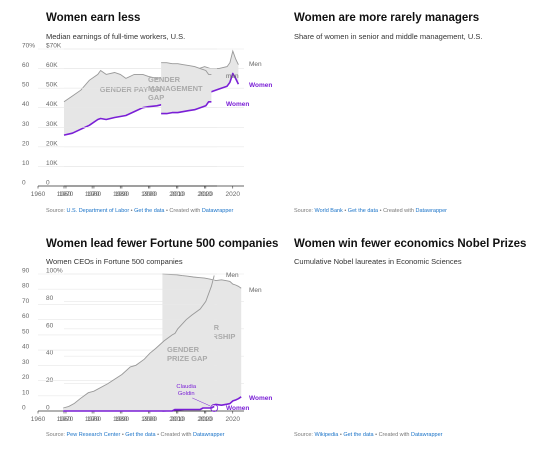 This screenshot has height=452, width=545. I want to click on chart-title: Women win fewer economics Nobel Prizes, so click(410, 244).